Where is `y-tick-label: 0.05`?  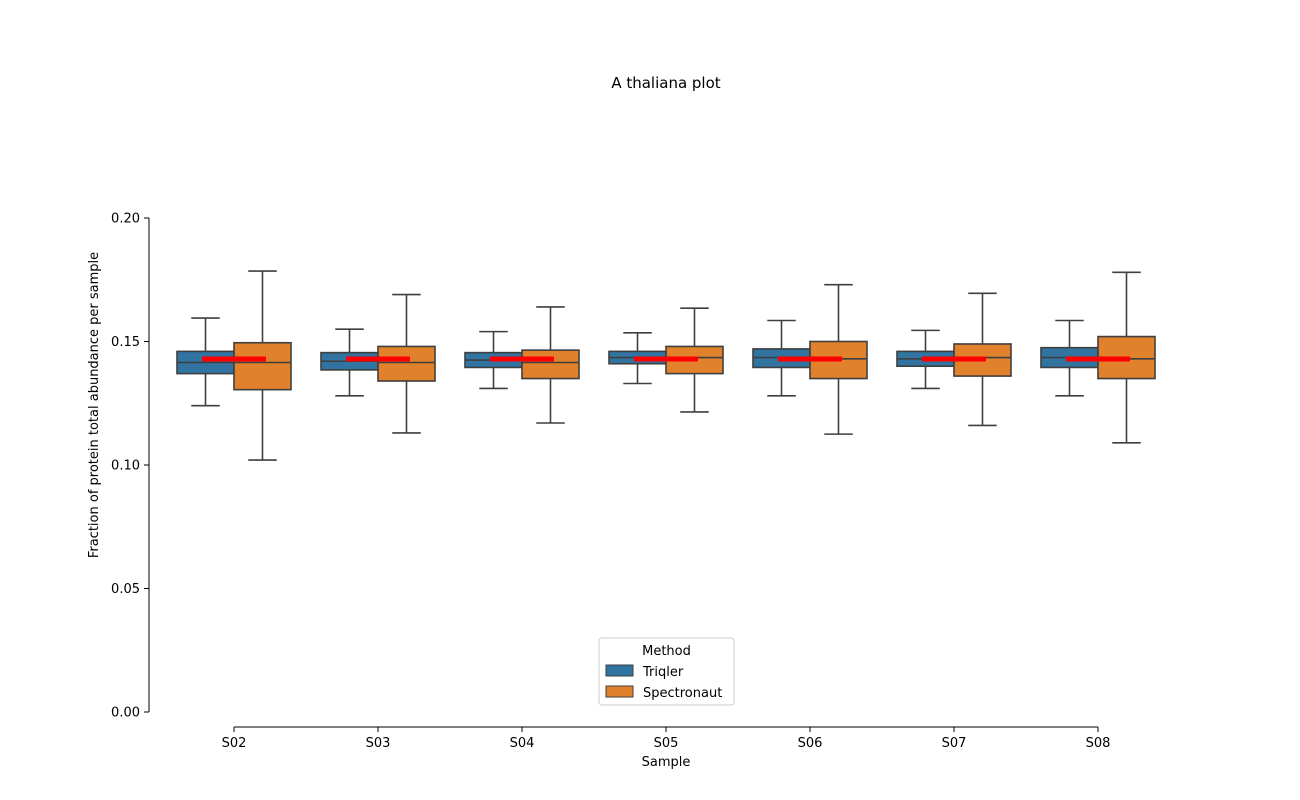 y-tick-label: 0.05 is located at coordinates (125, 589).